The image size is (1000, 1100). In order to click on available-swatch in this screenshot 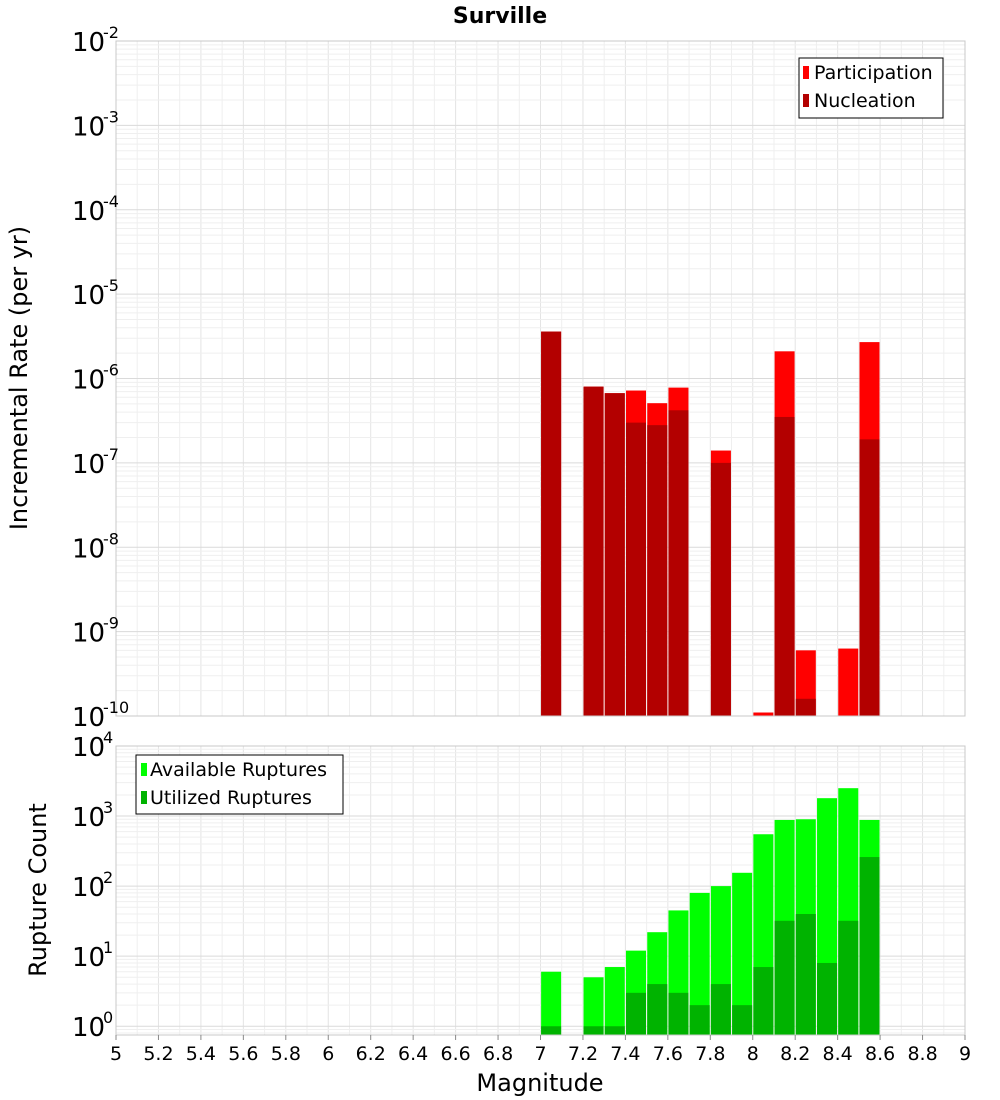, I will do `click(144, 769)`.